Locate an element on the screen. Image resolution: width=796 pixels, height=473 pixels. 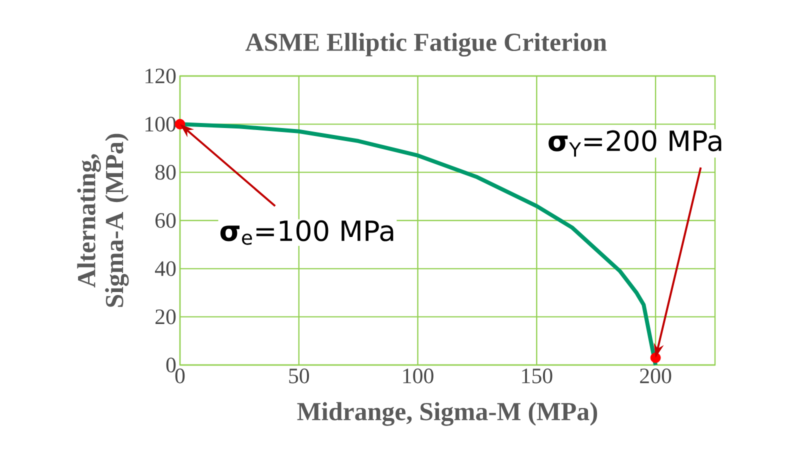
y-tick-label: 20 is located at coordinates (166, 316).